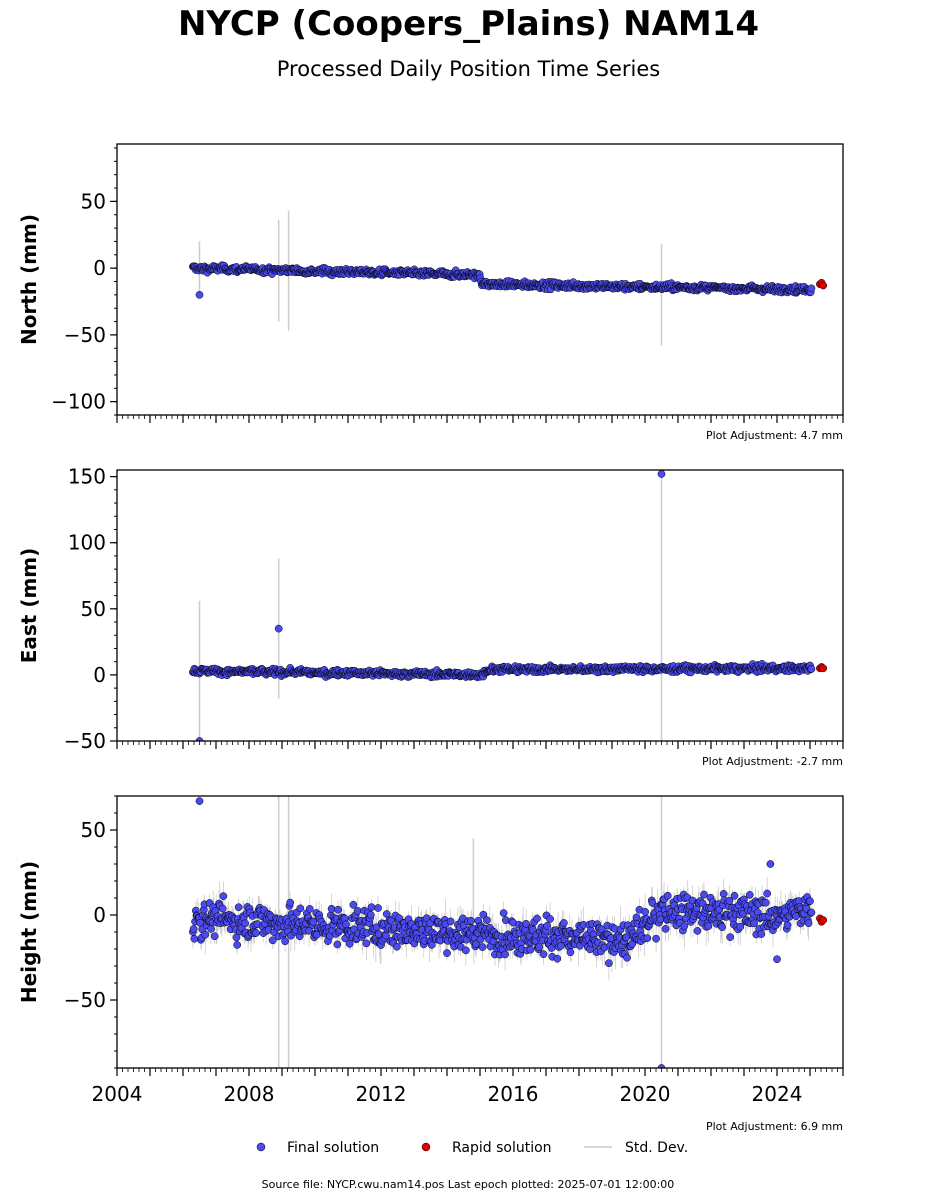  Describe the element at coordinates (774, 435) in the screenshot. I see `plot-adjustment-note: Plot Adjustment: 4.7 mm` at that location.